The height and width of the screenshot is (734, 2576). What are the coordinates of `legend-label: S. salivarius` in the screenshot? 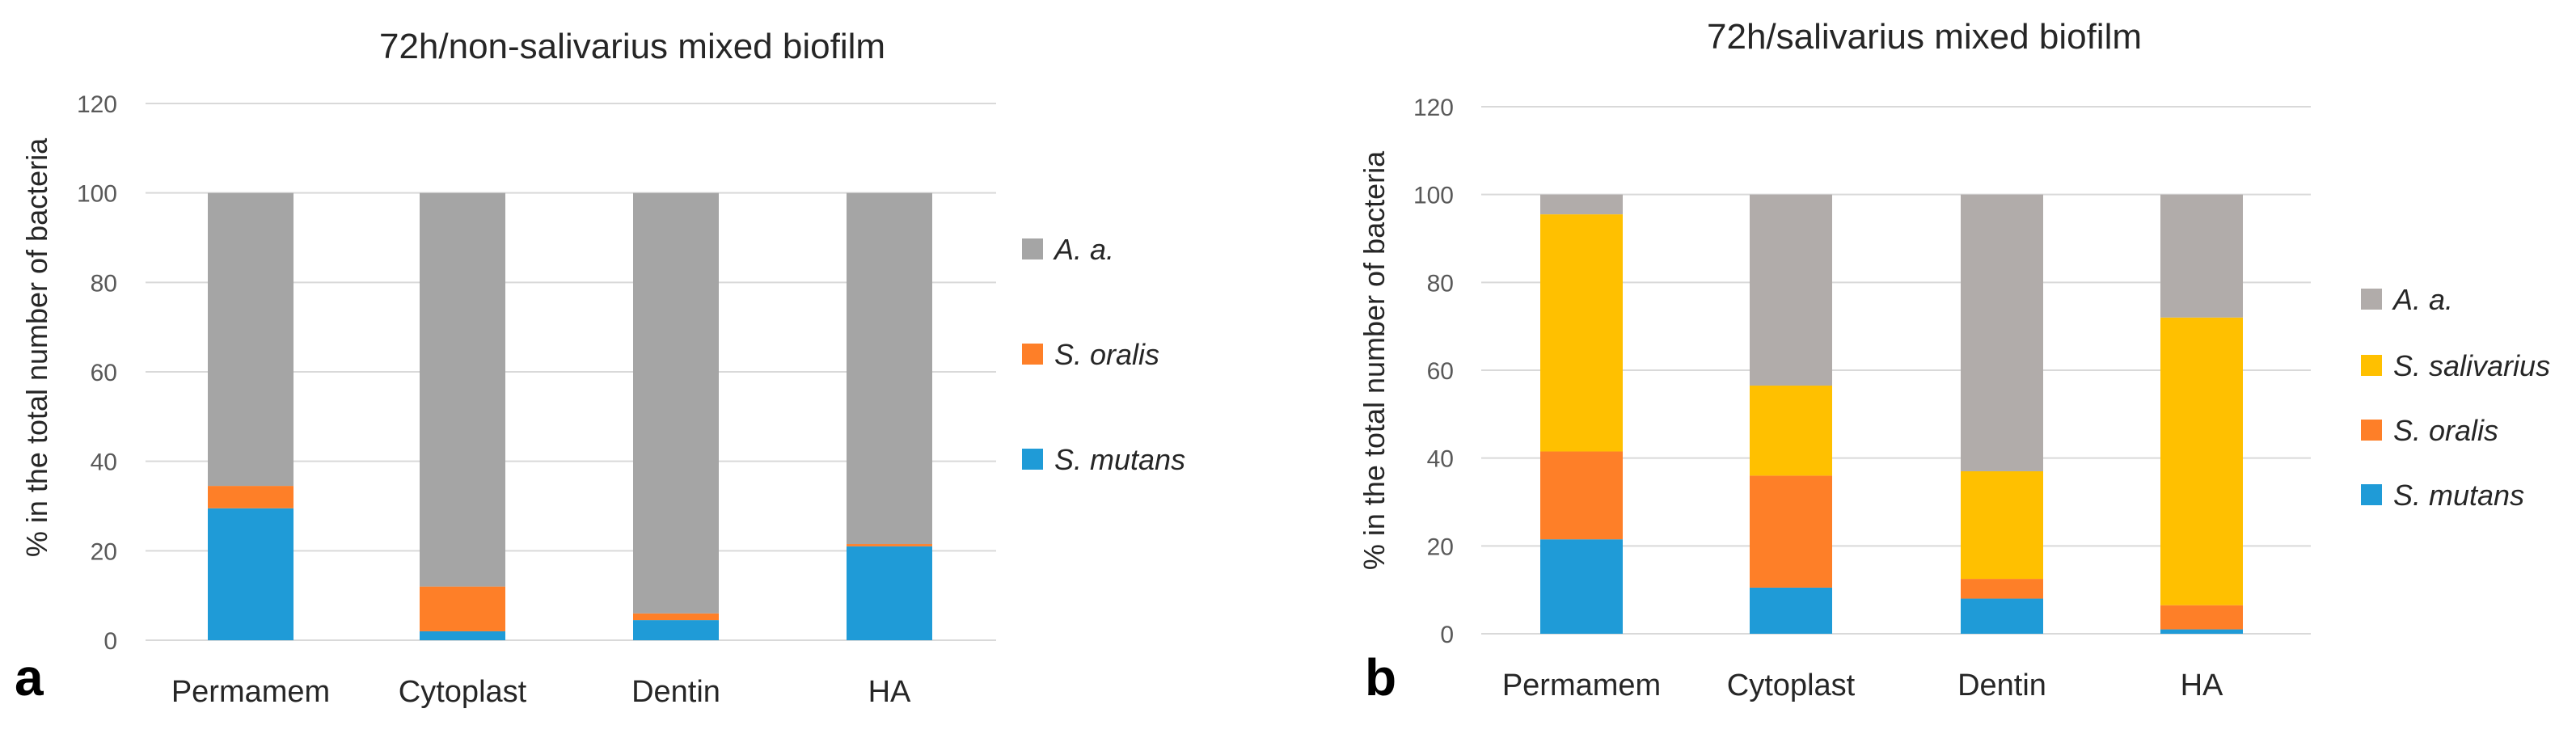 It's located at (2471, 365).